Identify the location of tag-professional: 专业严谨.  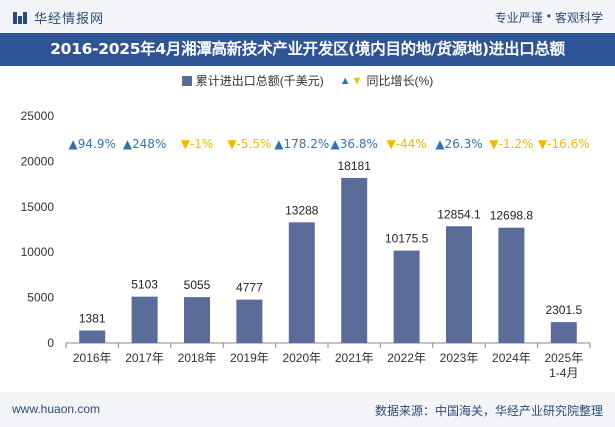
(518, 18).